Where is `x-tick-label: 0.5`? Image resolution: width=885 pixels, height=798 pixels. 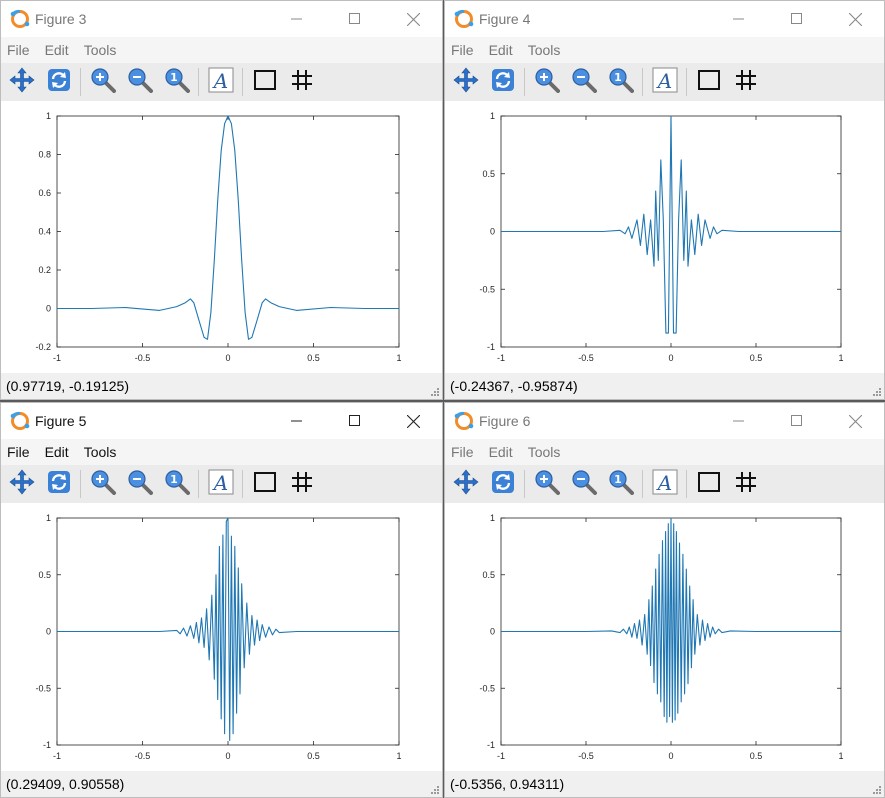 x-tick-label: 0.5 is located at coordinates (756, 756).